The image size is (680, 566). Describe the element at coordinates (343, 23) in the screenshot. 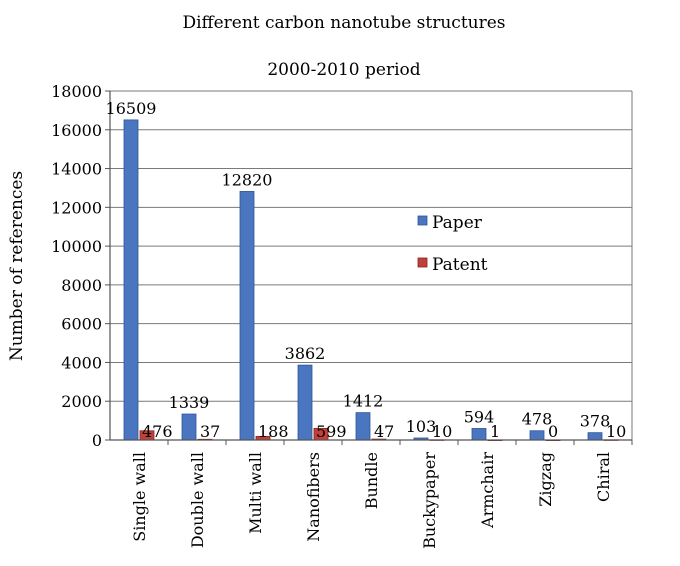

I see `chart-title: Different carbon nanotube structures` at that location.